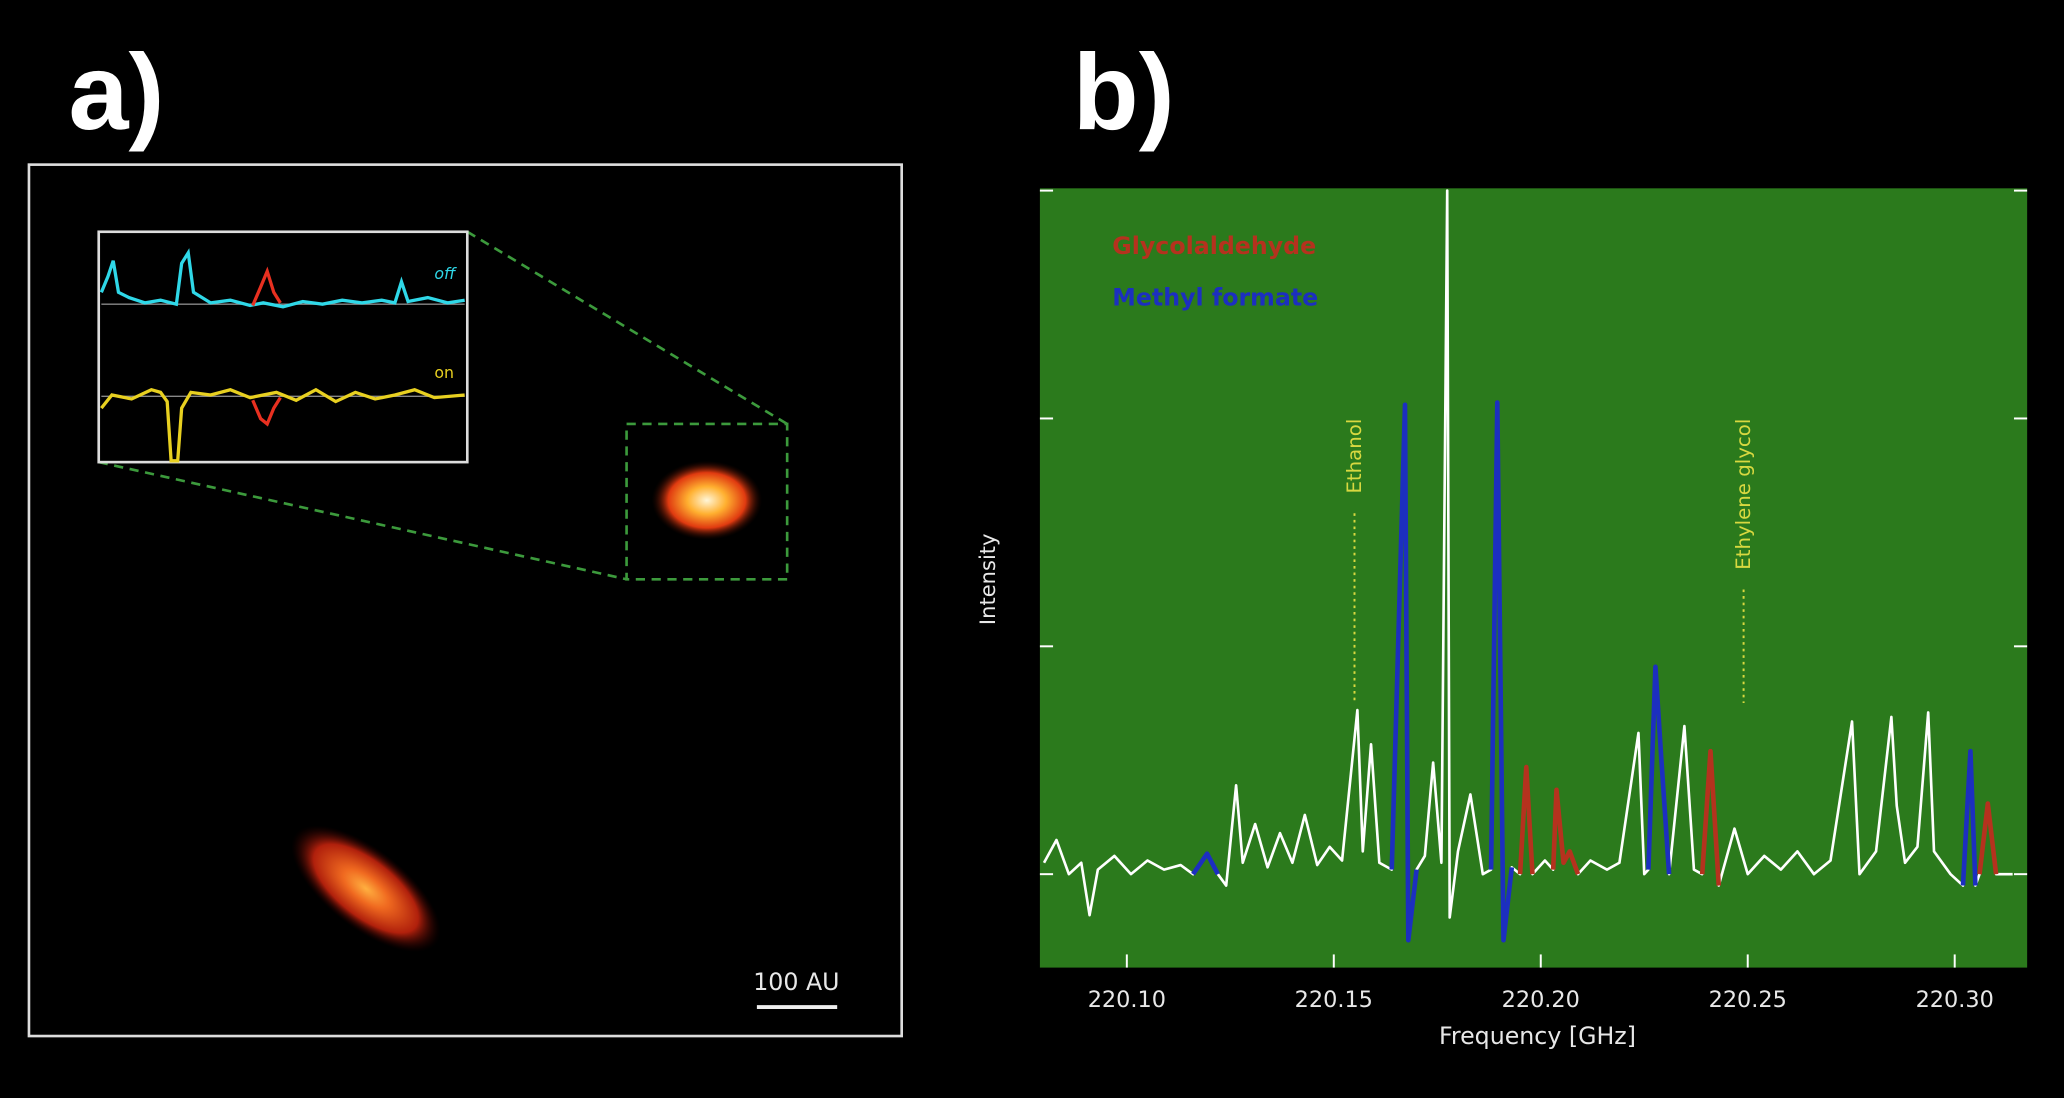  What do you see at coordinates (1541, 1000) in the screenshot?
I see `x-tick-label: 220.20` at bounding box center [1541, 1000].